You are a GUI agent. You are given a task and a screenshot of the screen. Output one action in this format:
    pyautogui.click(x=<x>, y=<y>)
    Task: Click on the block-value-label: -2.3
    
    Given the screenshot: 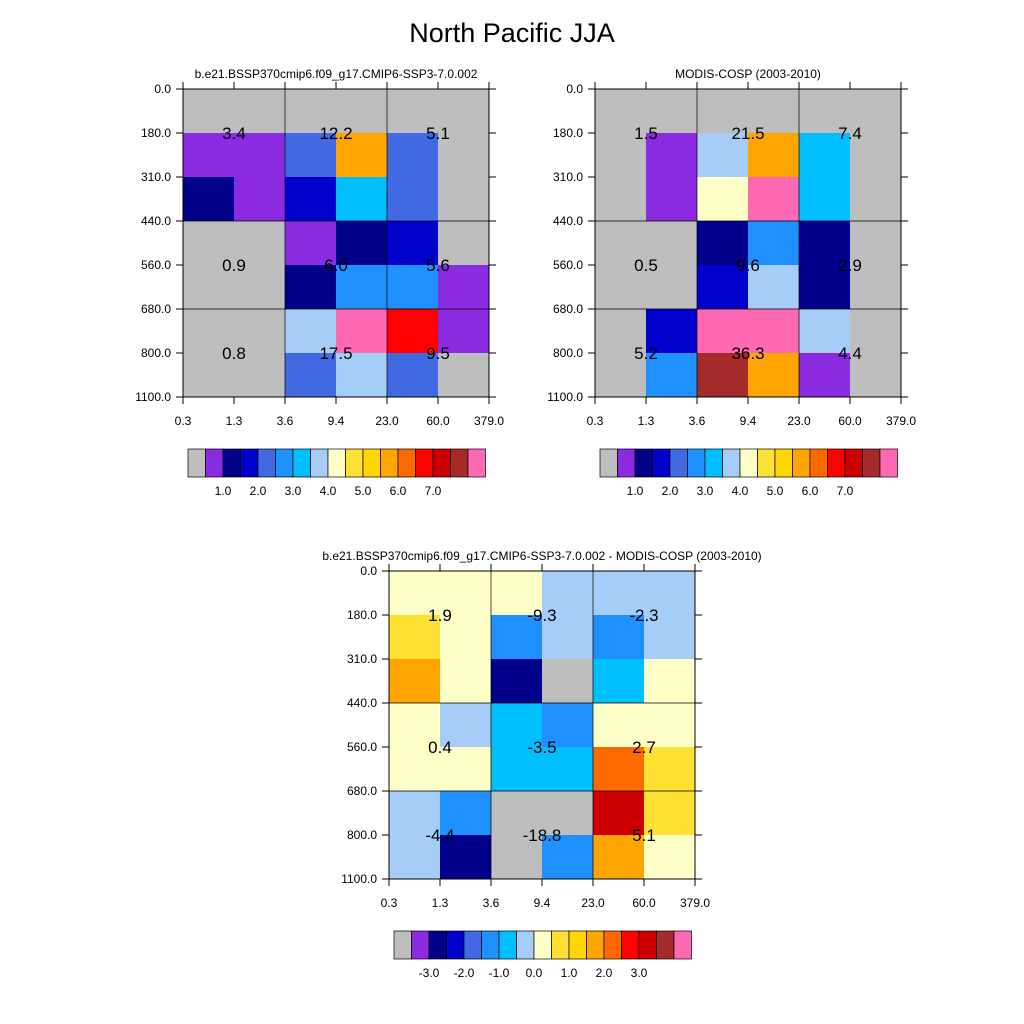 What is the action you would take?
    pyautogui.click(x=643, y=615)
    